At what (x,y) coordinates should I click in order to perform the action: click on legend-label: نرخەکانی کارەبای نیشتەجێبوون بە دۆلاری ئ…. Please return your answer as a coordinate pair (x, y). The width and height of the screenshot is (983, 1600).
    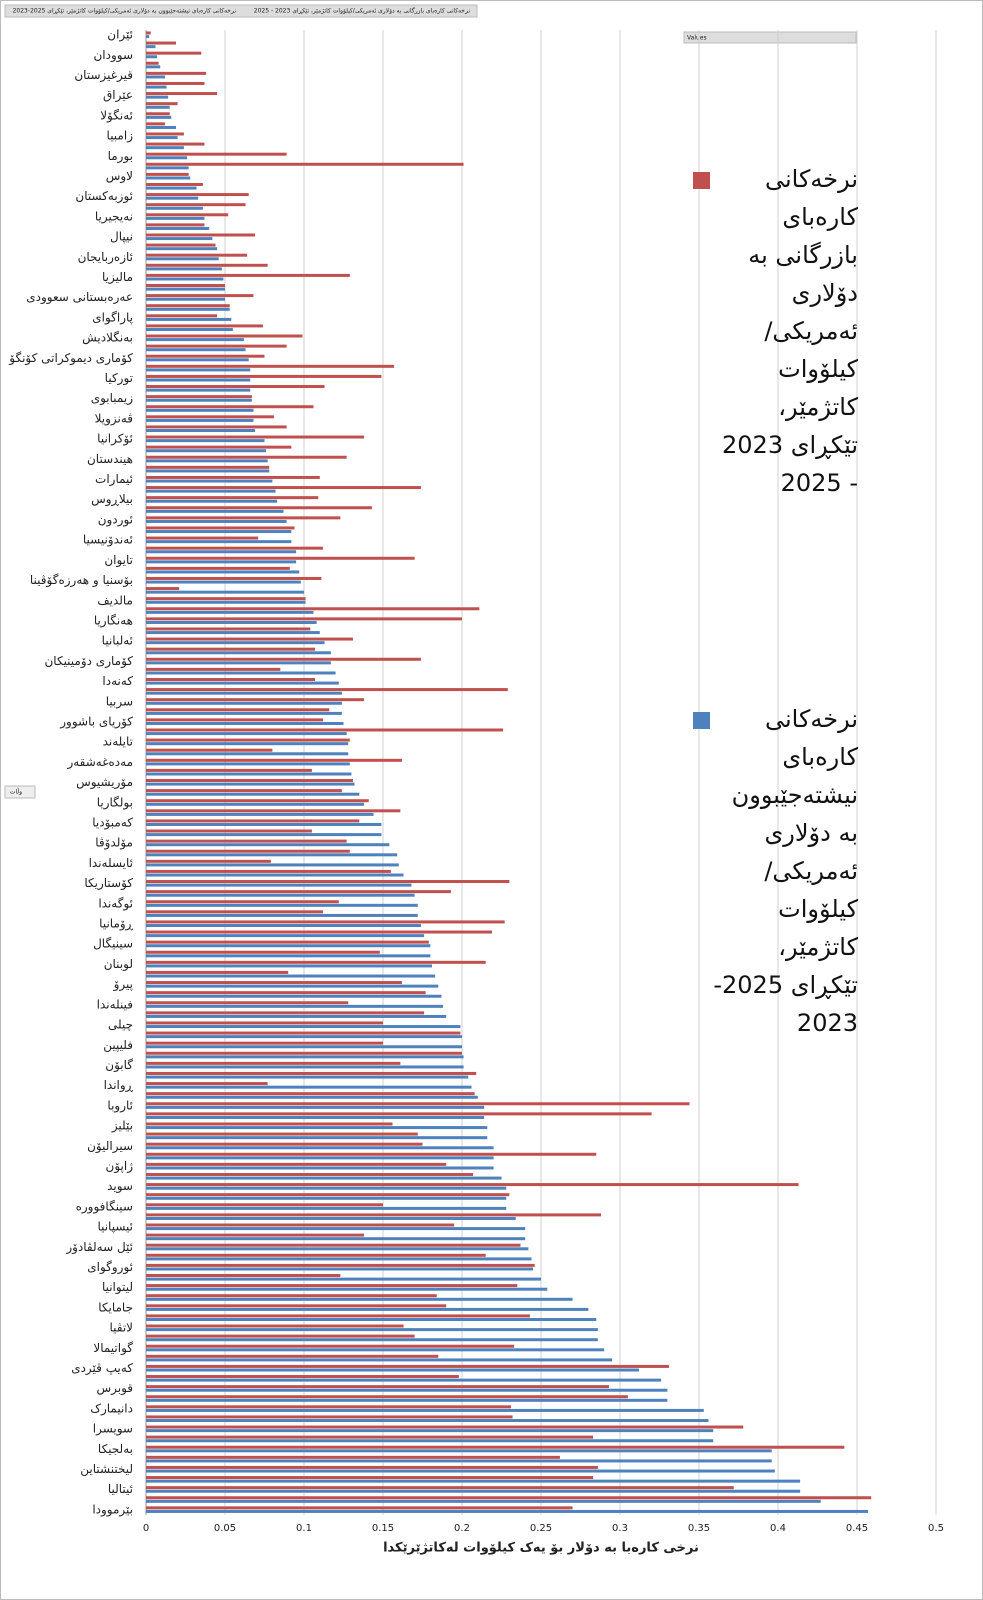
    Looking at the image, I should click on (785, 871).